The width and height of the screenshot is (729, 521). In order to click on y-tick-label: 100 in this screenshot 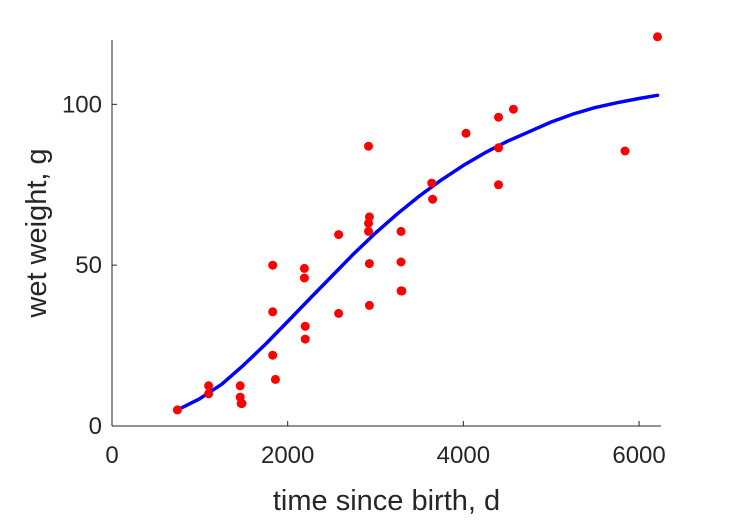, I will do `click(82, 104)`.